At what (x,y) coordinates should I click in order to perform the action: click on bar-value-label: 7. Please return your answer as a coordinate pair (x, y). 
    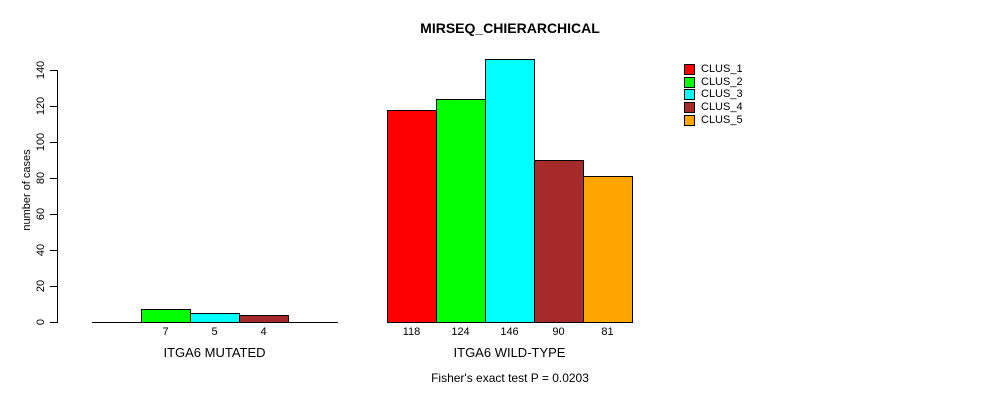
    Looking at the image, I should click on (165, 332).